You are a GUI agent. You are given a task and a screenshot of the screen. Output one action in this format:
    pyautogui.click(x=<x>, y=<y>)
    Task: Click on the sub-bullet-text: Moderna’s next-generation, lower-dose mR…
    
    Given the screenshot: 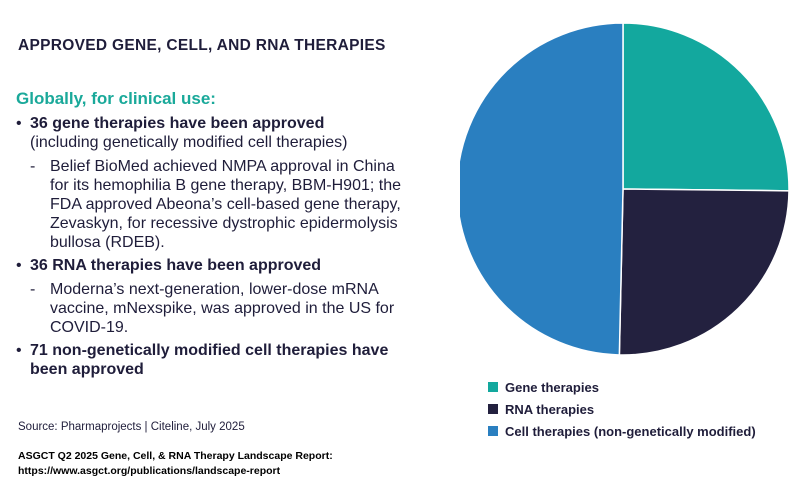 What is the action you would take?
    pyautogui.click(x=222, y=308)
    